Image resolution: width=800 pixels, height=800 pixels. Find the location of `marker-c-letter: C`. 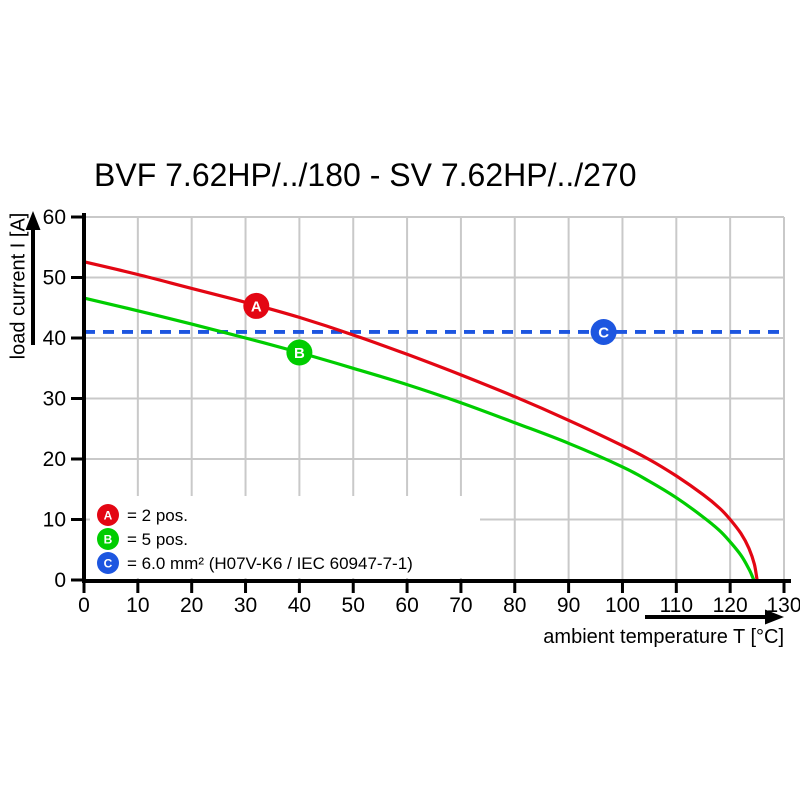

marker-c-letter: C is located at coordinates (603, 332).